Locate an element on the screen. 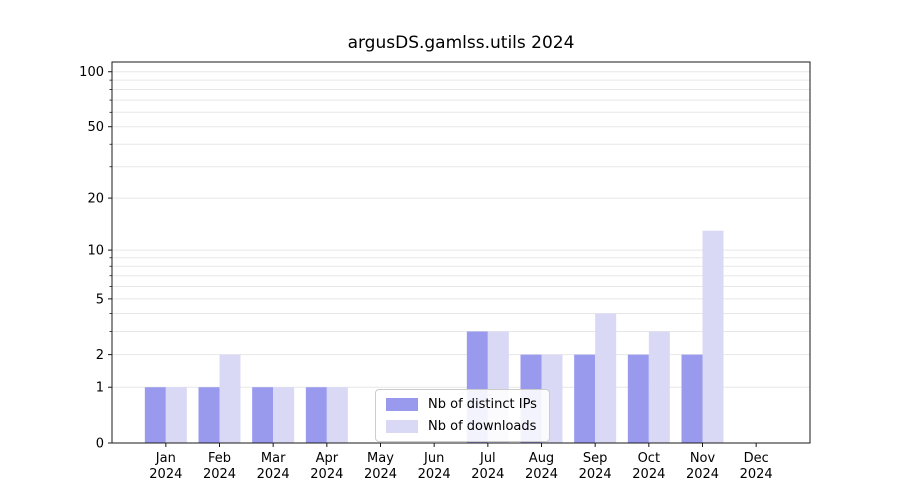  y-tick-label: 100 is located at coordinates (91, 72).